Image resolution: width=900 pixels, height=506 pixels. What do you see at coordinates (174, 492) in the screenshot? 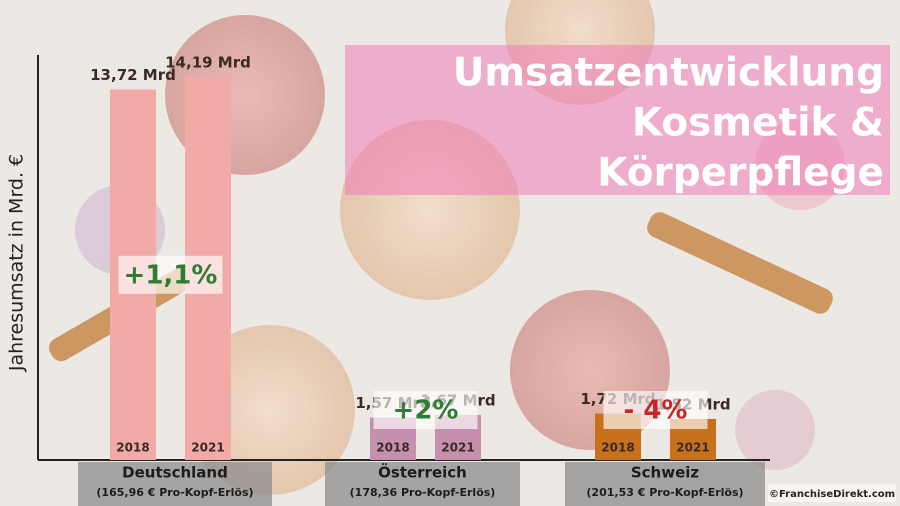
I see `group-subtitle: (165,96 € Pro-Kopf-Erlös)` at bounding box center [174, 492].